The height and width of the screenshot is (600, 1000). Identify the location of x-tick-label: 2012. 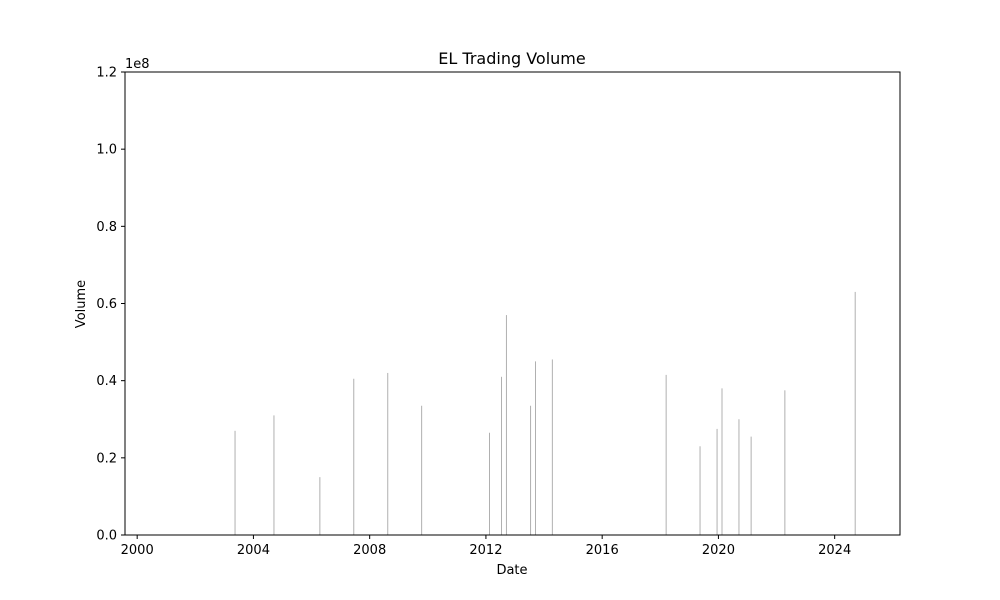
(485, 550).